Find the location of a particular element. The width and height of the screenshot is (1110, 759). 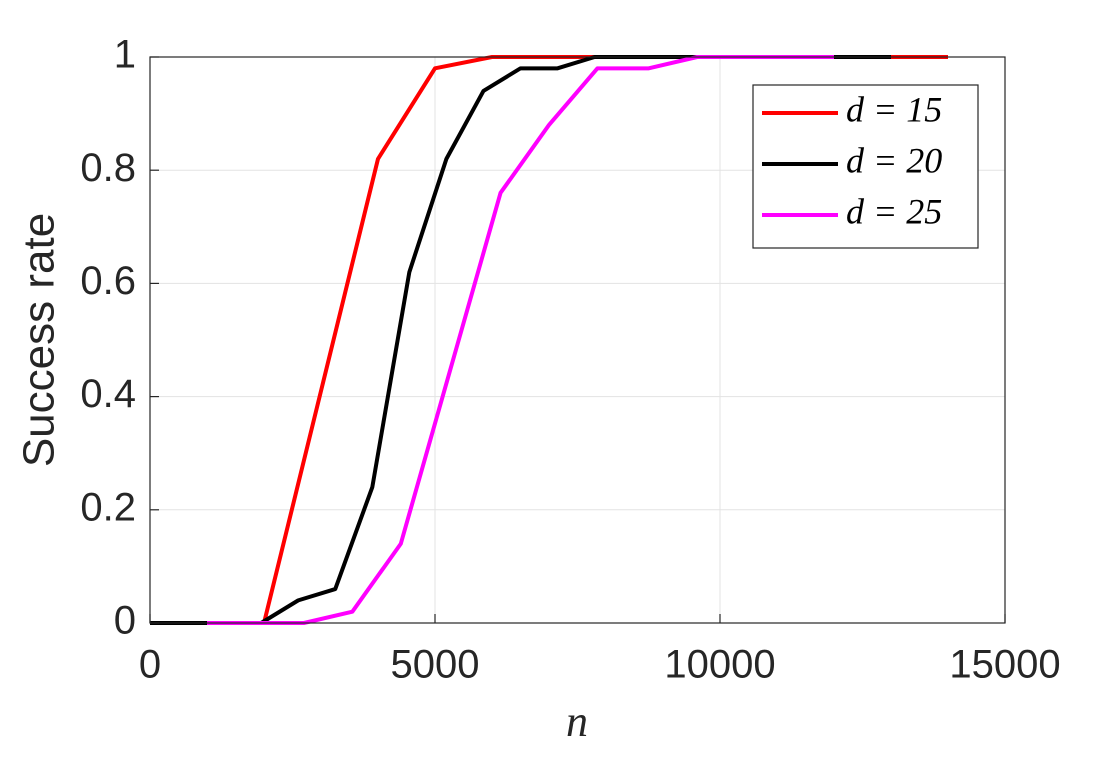

legend-label: d = 20 is located at coordinates (894, 160).